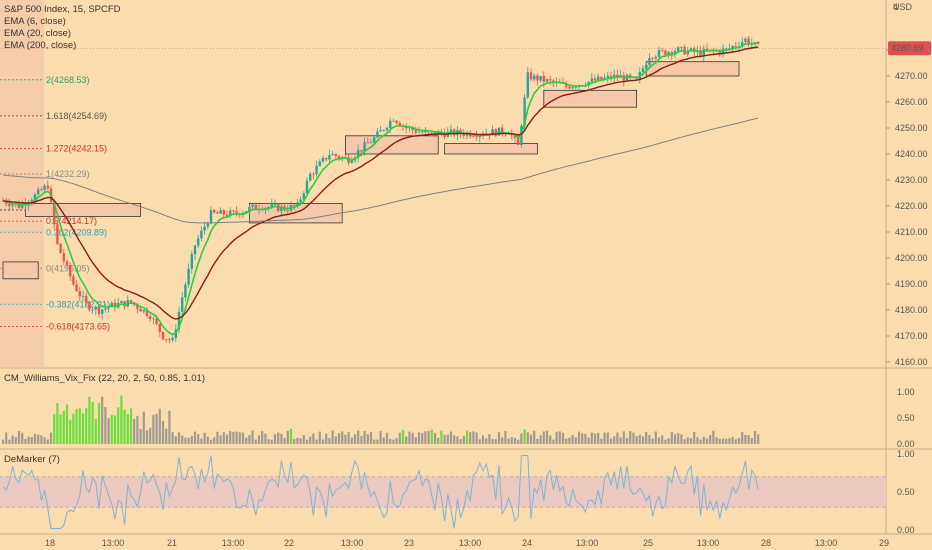 This screenshot has width=932, height=550. I want to click on fib-label: -0.382(4182.21), so click(78, 304).